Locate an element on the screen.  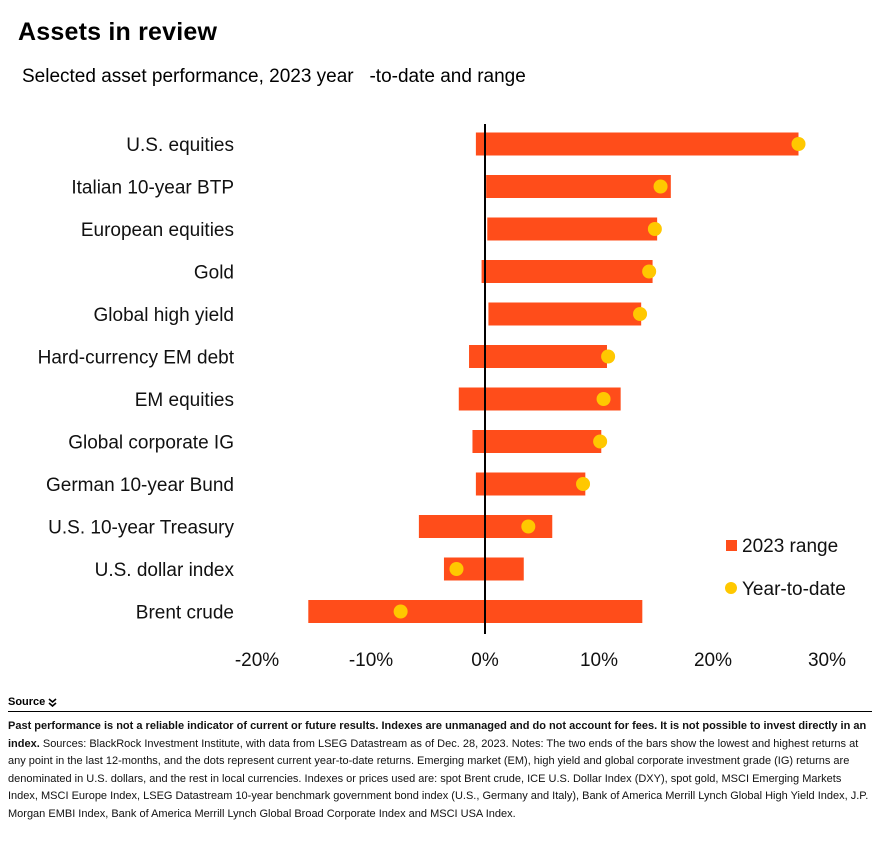
x-tick-label: -20% is located at coordinates (257, 660).